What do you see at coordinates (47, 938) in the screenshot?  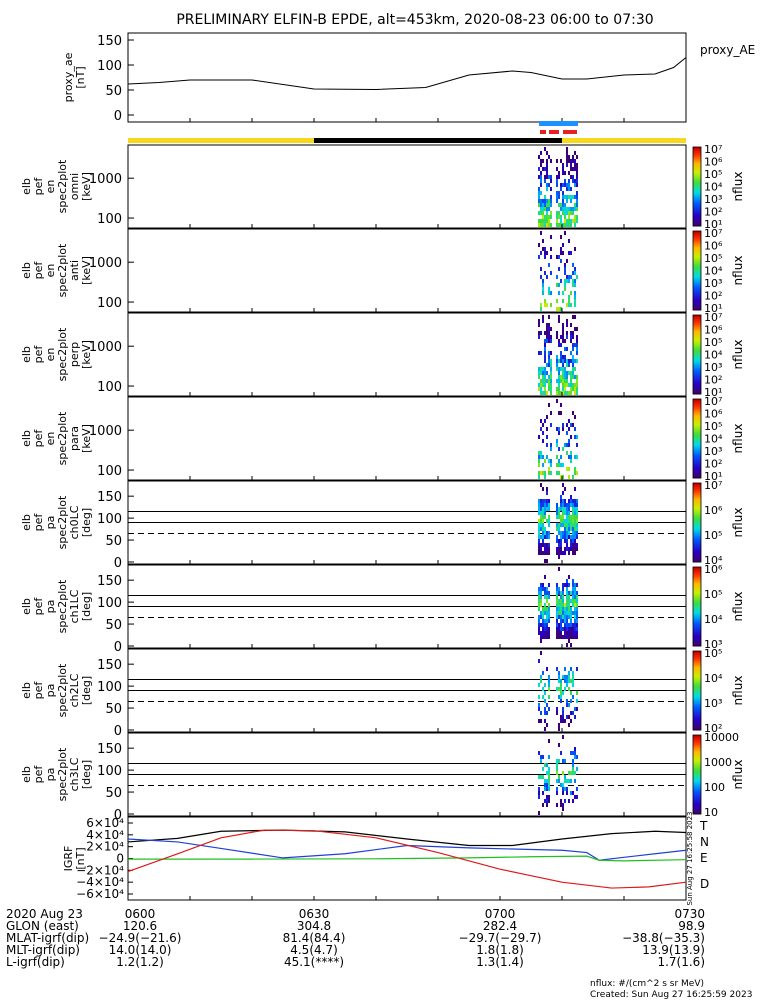 I see `x-table-row-label: MLAT-igrf(dip)` at bounding box center [47, 938].